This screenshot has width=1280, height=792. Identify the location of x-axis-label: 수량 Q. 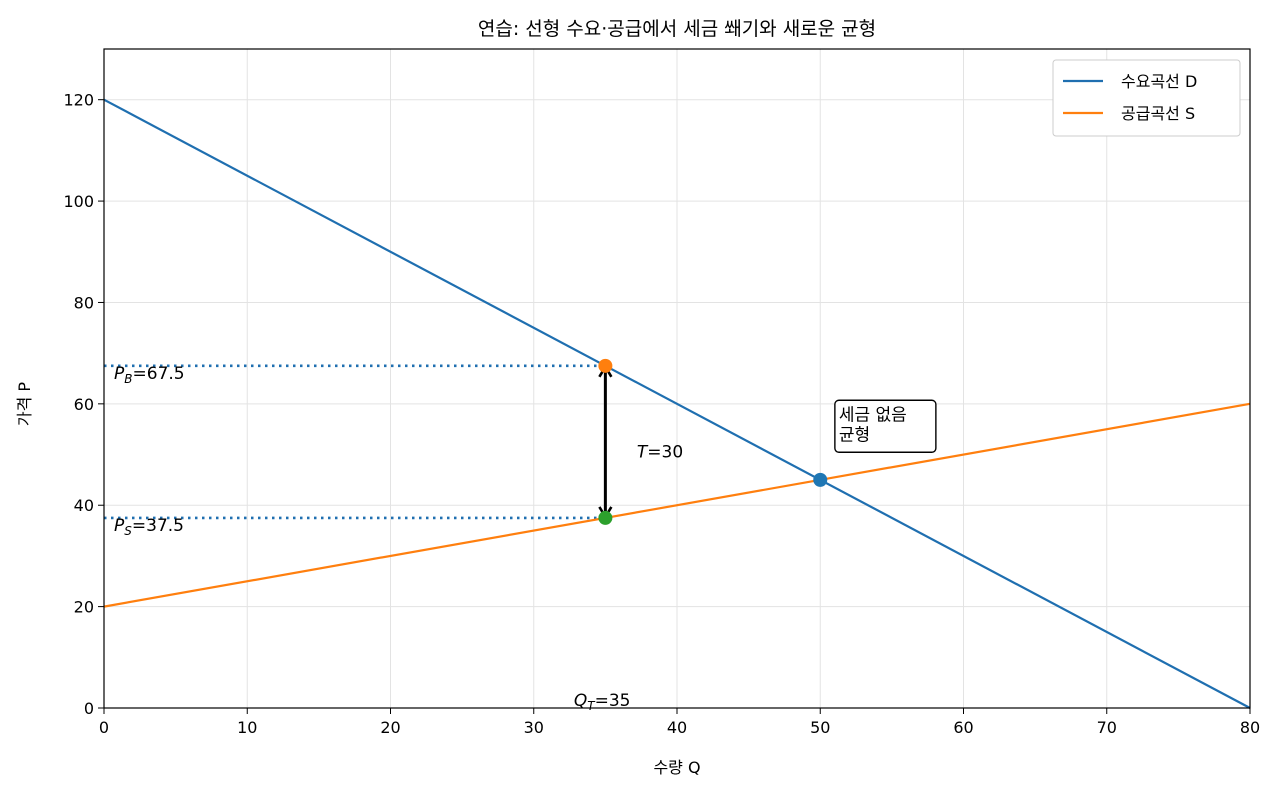
(676, 767).